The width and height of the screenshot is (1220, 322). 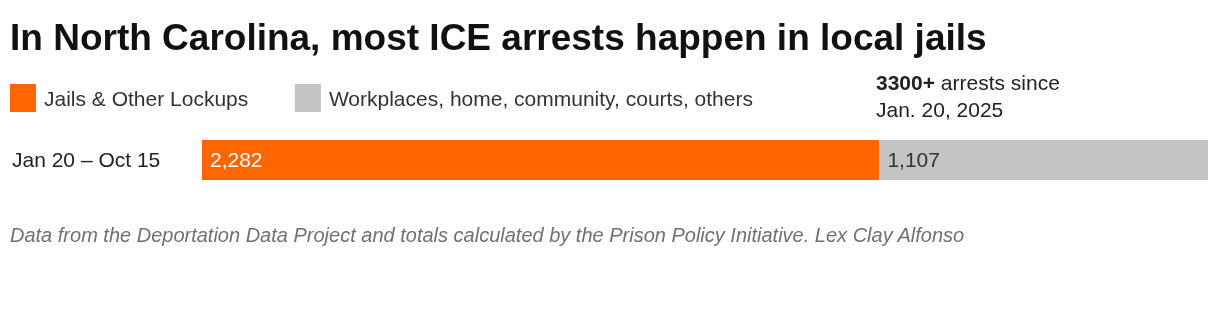 What do you see at coordinates (146, 98) in the screenshot?
I see `legend-label: Jails & Other Lockups` at bounding box center [146, 98].